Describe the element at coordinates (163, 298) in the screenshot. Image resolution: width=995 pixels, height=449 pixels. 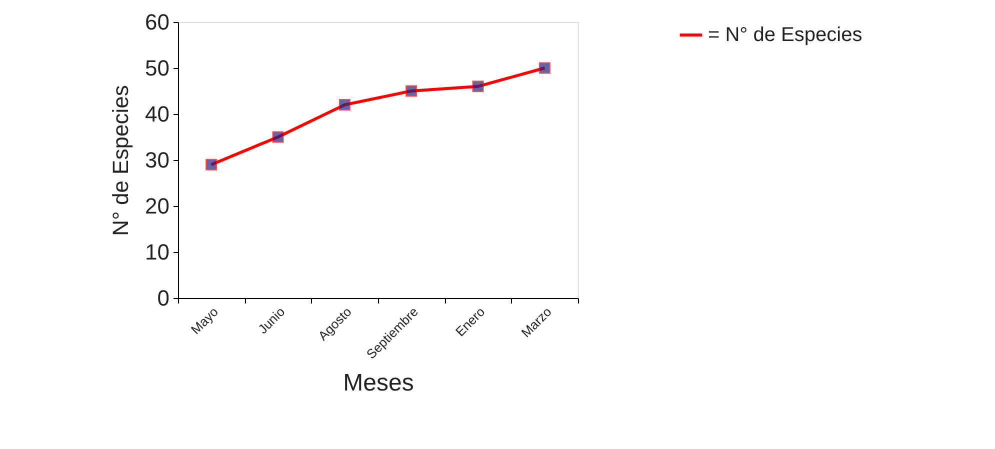
I see `y-tick-label: 0` at that location.